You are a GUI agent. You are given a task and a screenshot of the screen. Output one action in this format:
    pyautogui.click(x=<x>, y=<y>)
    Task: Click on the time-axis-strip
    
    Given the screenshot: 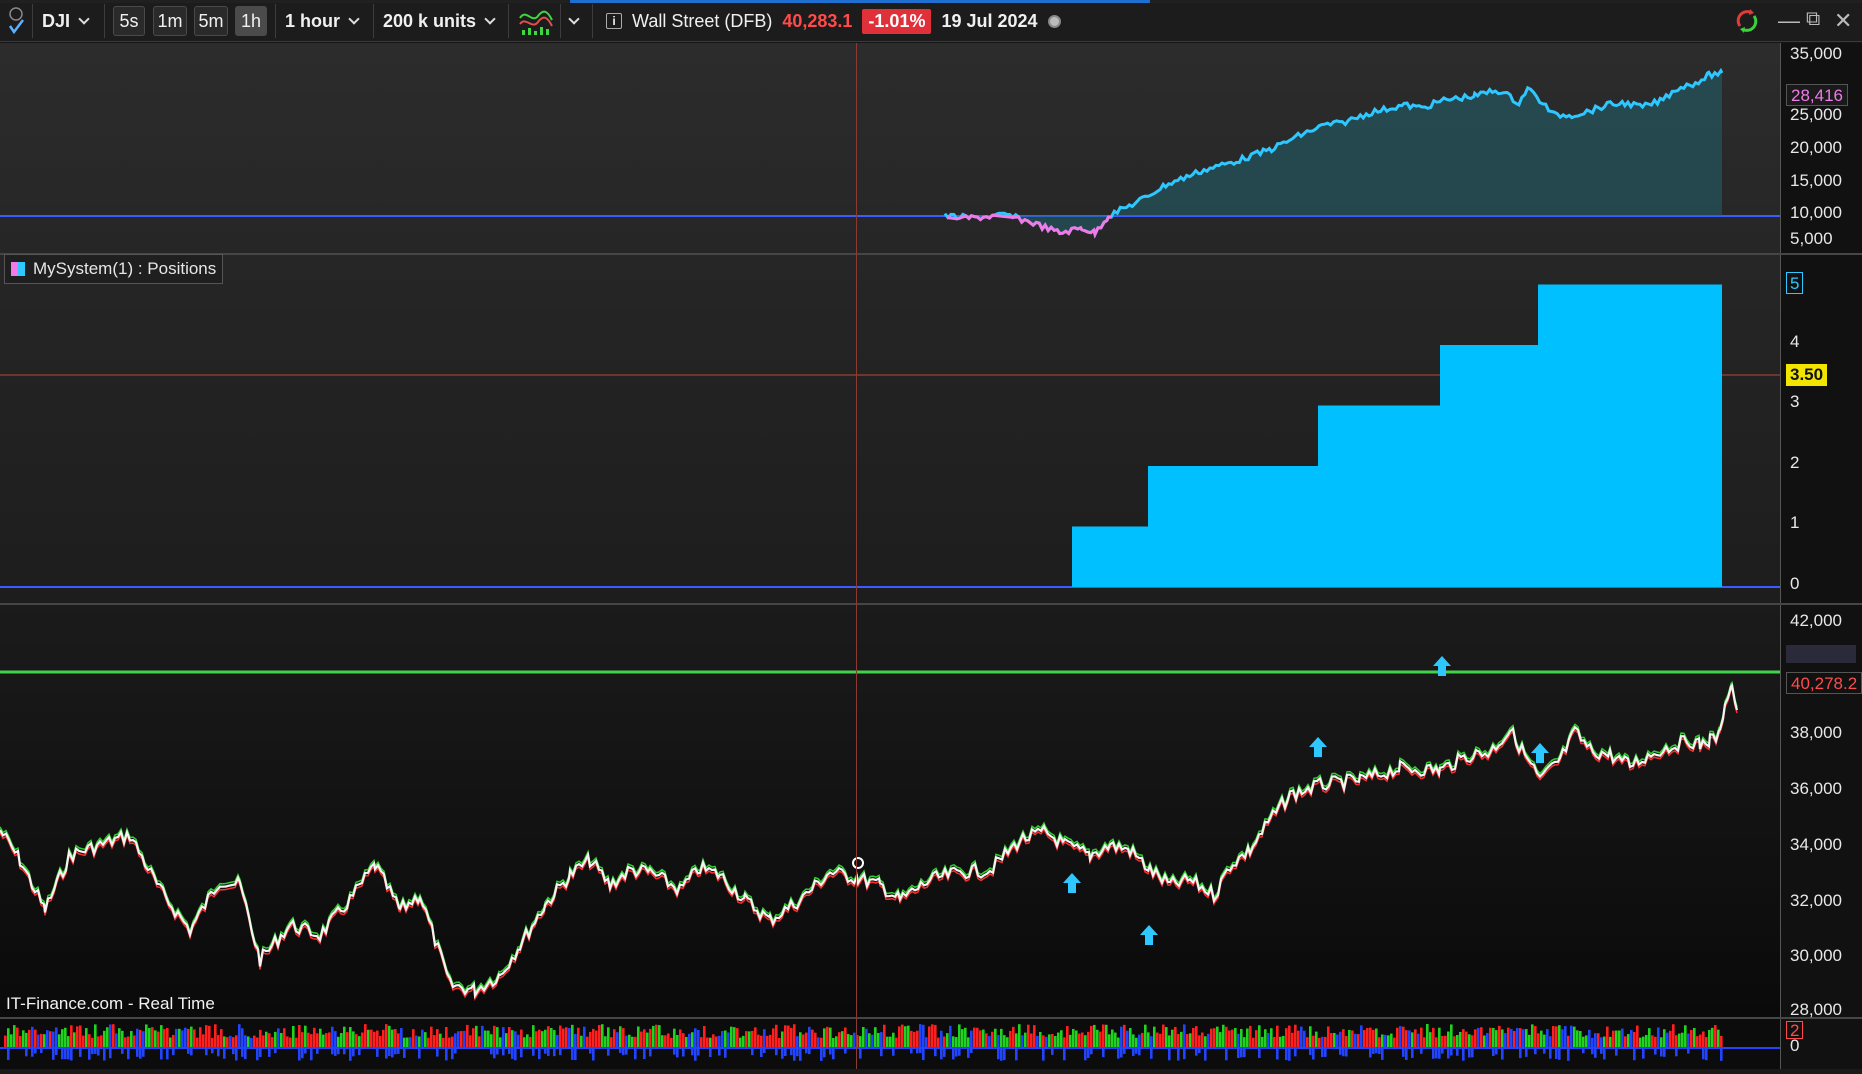 What is the action you would take?
    pyautogui.click(x=931, y=1071)
    